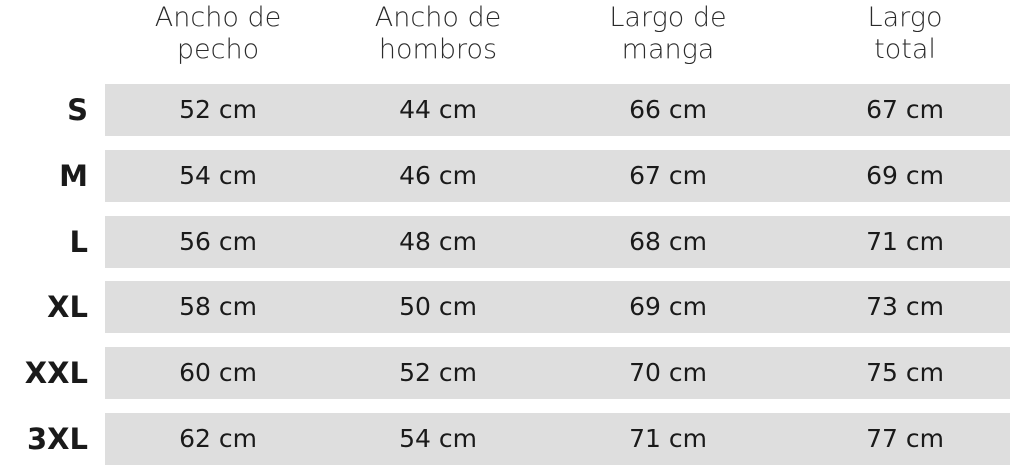 The height and width of the screenshot is (473, 1023). What do you see at coordinates (438, 175) in the screenshot?
I see `cell: 46 cm` at bounding box center [438, 175].